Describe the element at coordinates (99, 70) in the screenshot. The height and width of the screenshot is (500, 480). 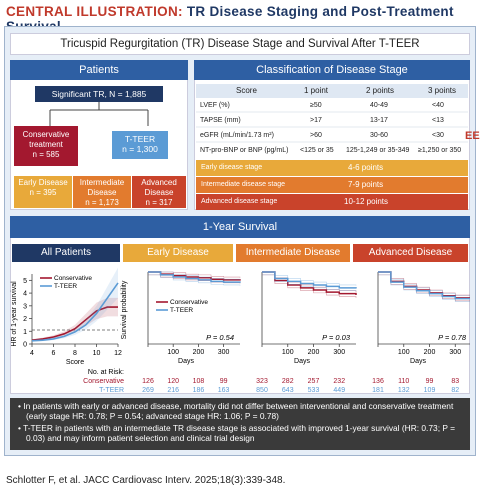
I see `patients-heading: Patients` at that location.